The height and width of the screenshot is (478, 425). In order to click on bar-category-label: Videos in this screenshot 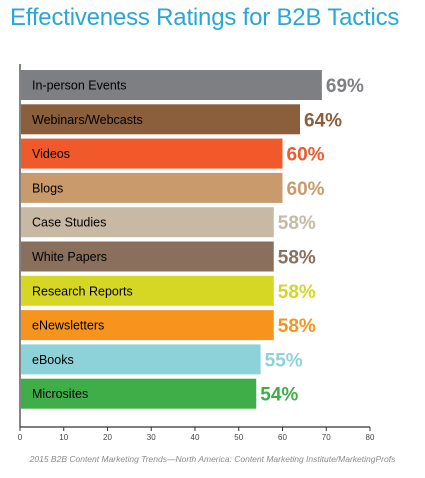, I will do `click(51, 154)`.